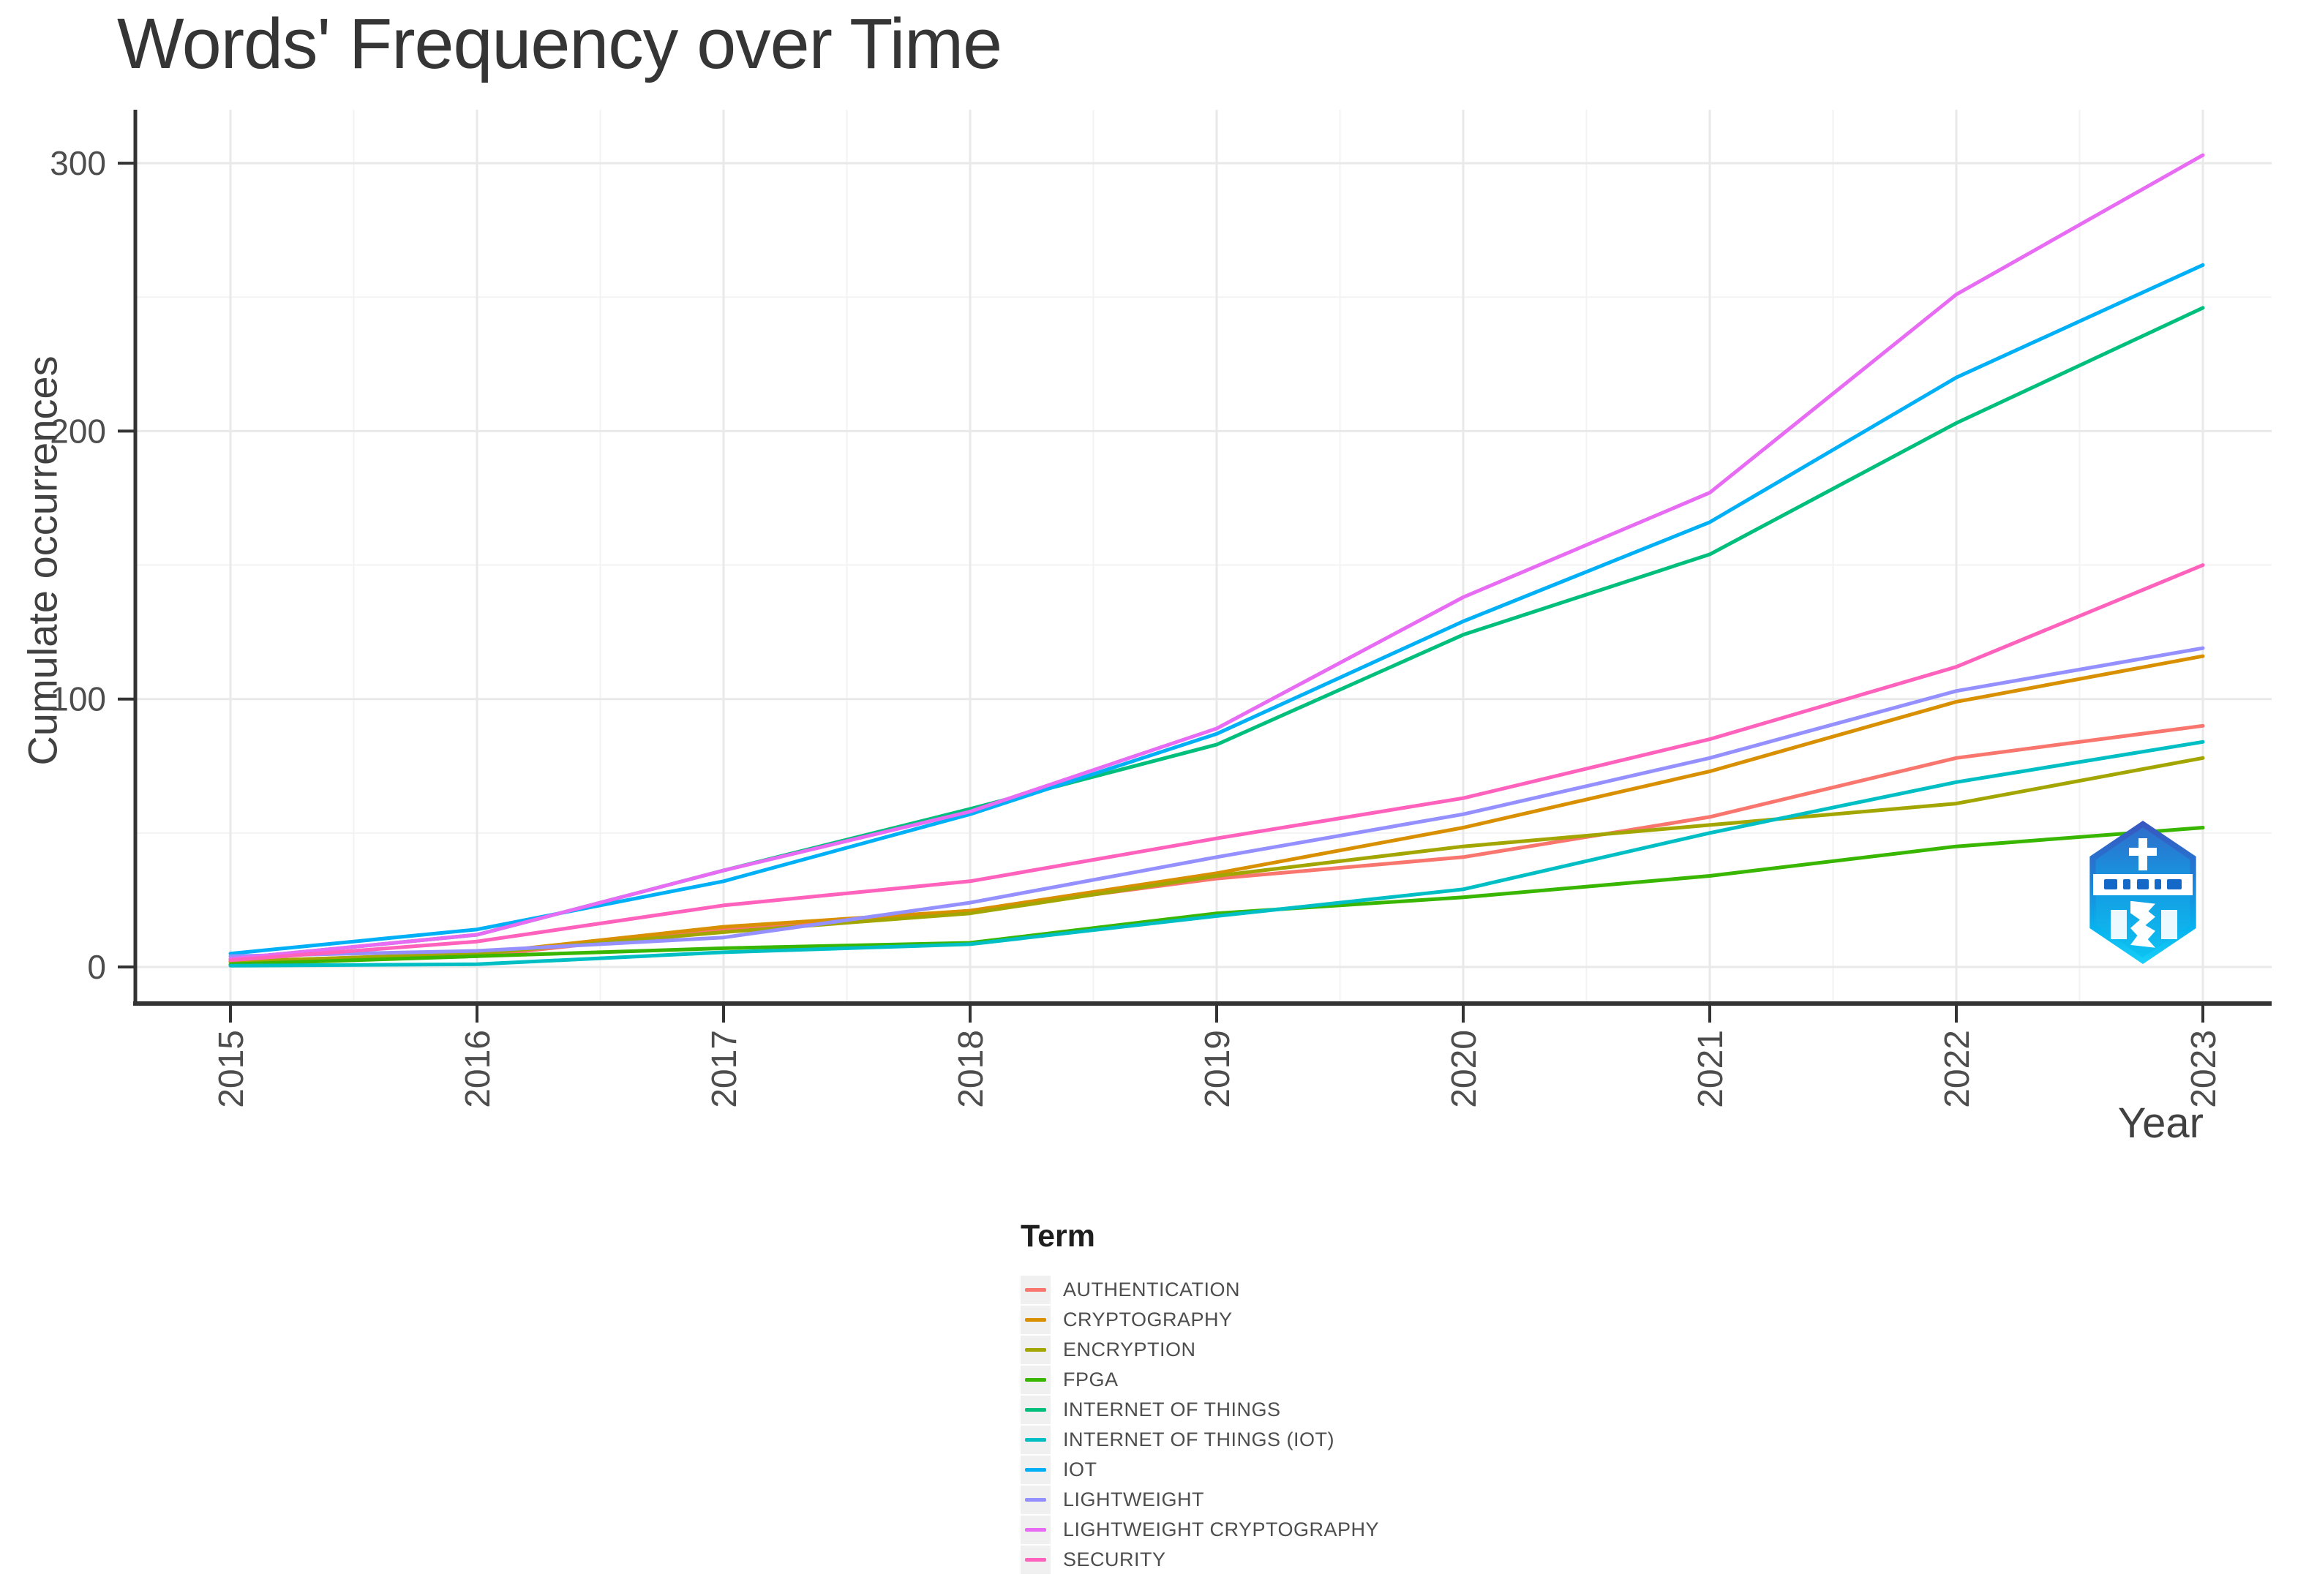  I want to click on x-tick-label: 2021, so click(1710, 1069).